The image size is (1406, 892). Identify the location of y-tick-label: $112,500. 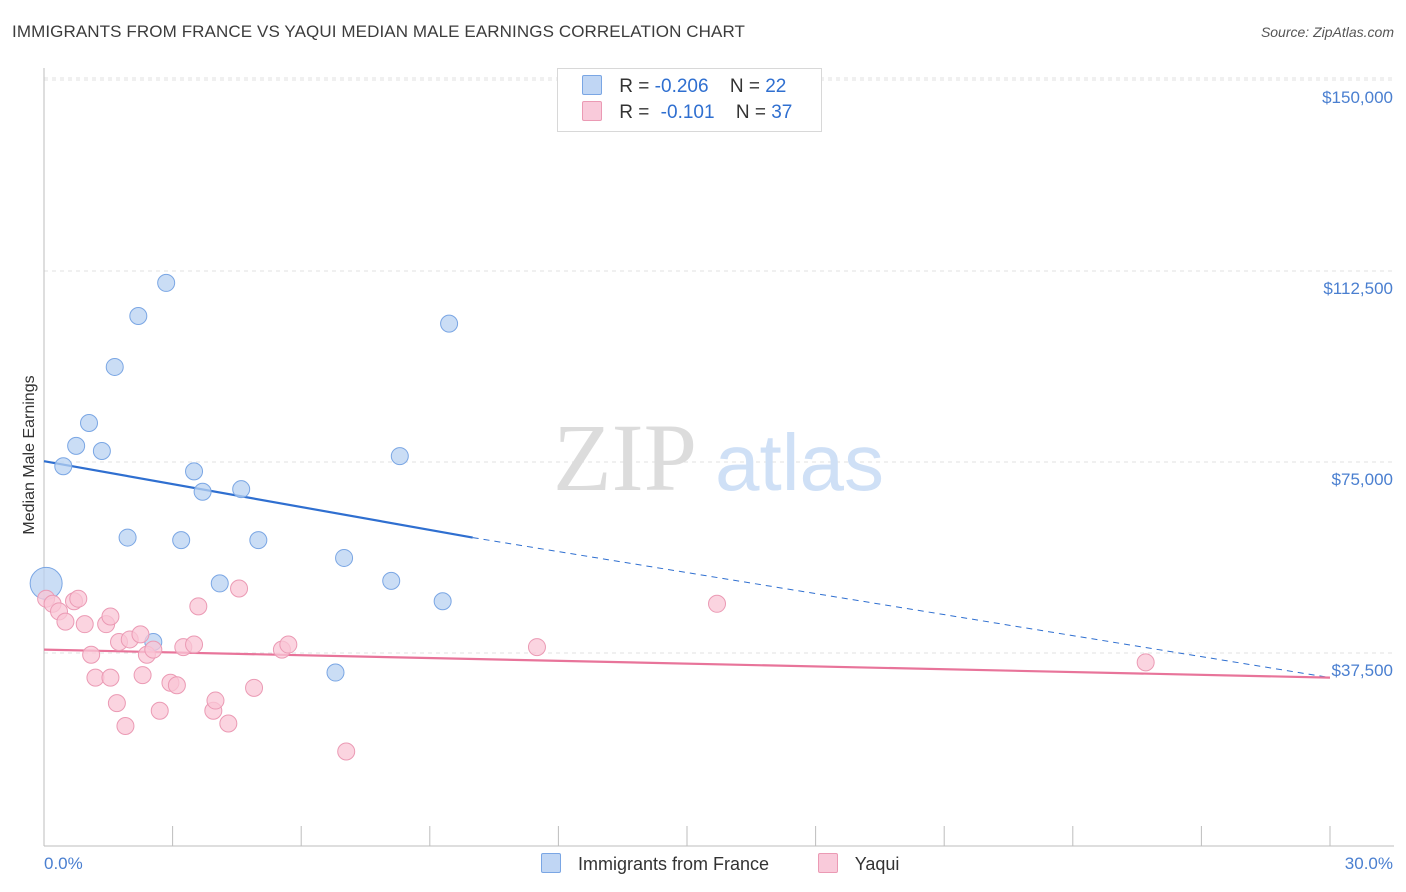
(1358, 288).